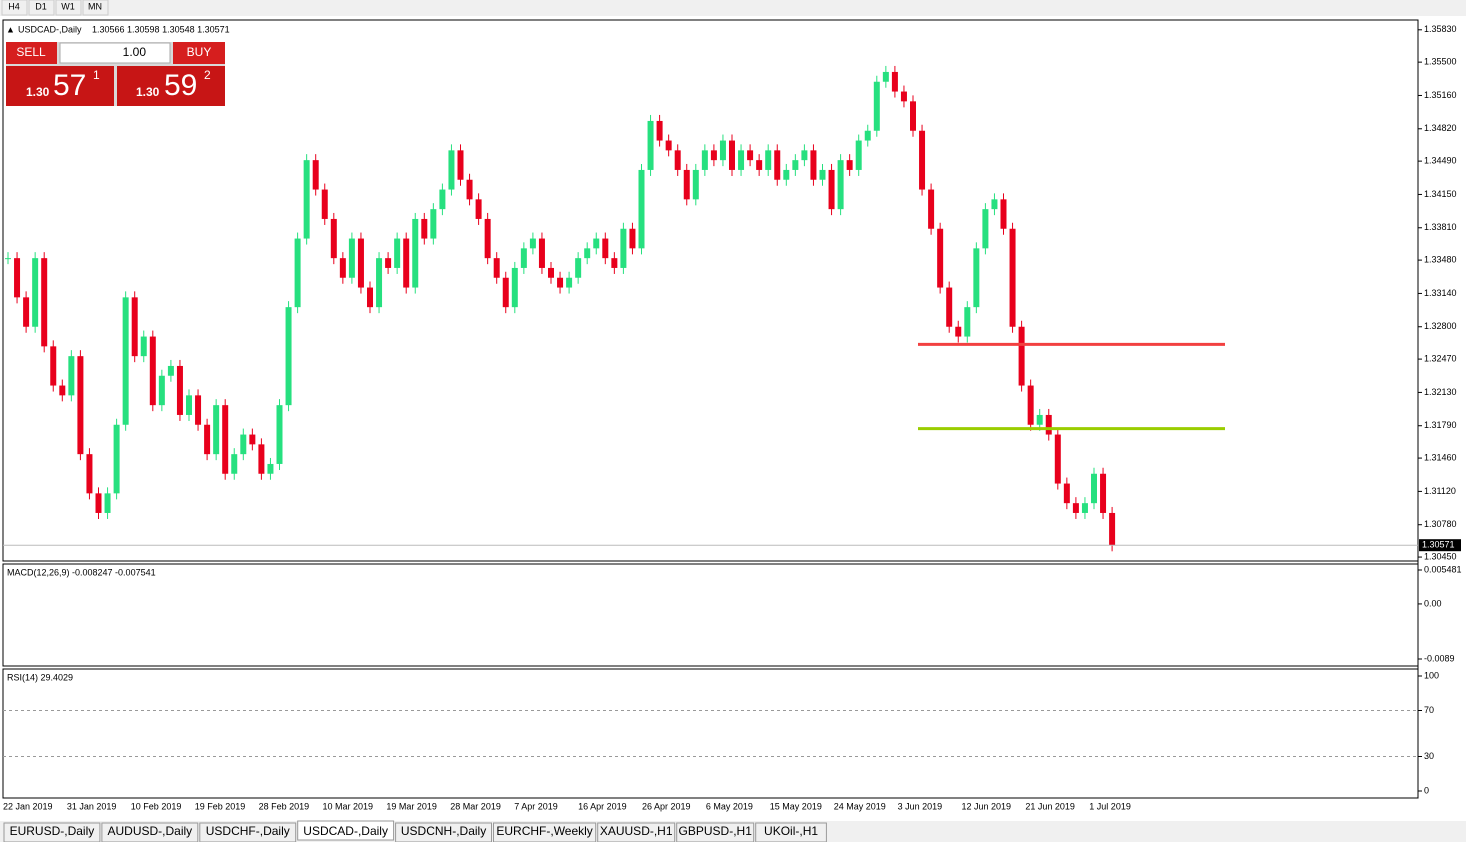  Describe the element at coordinates (1433, 603) in the screenshot. I see `y-tick-label: 0.00` at that location.